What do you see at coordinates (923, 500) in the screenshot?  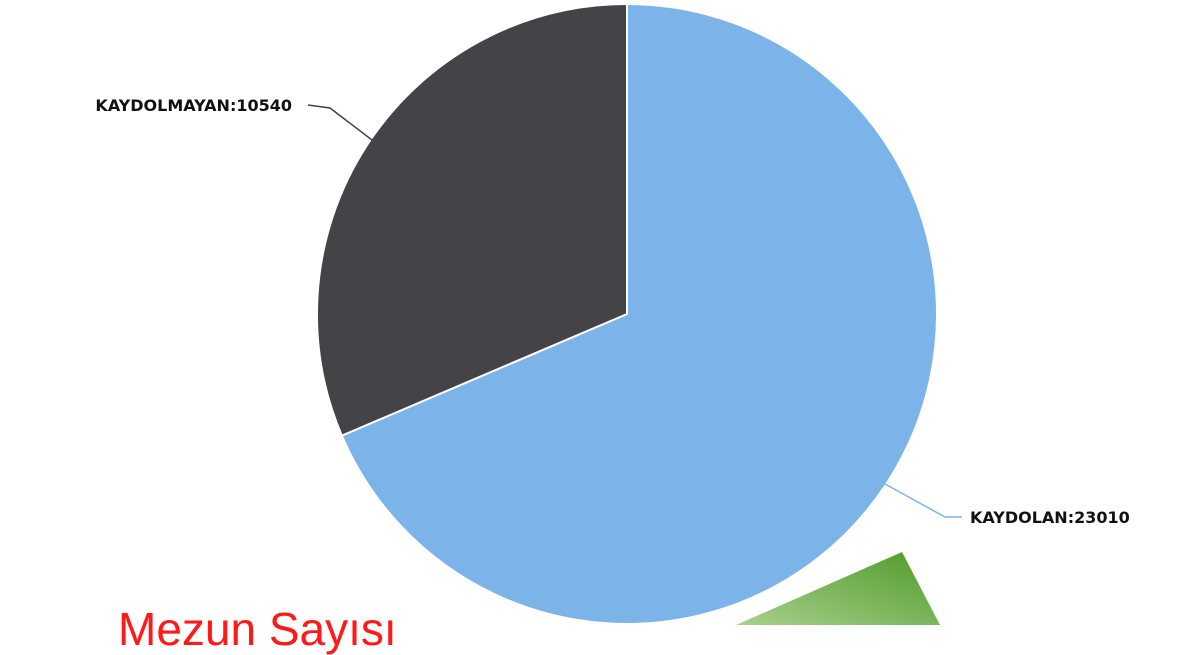 I see `leader-line-kaydolan` at bounding box center [923, 500].